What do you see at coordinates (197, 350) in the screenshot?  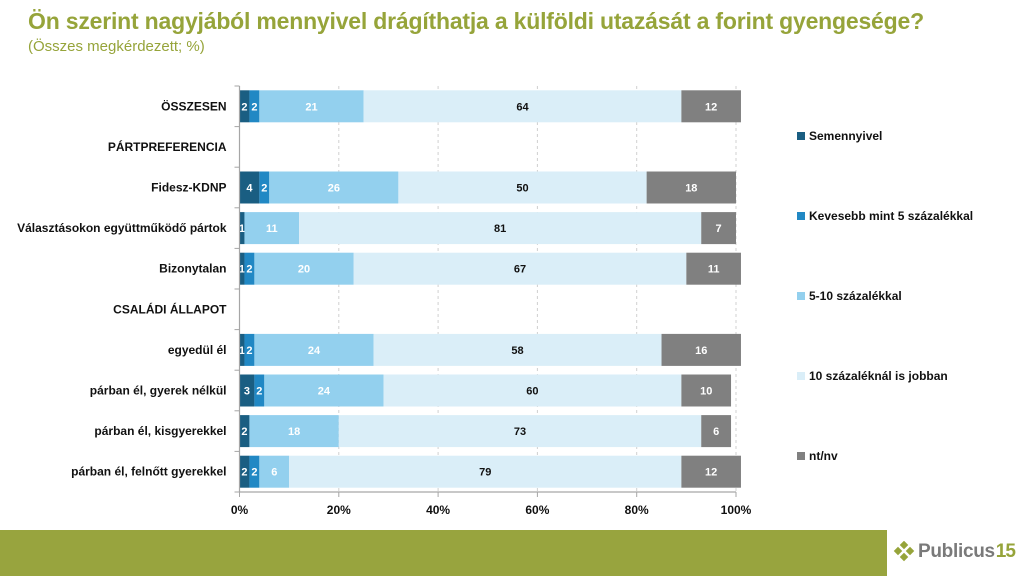 I see `category-label: egyedül él` at bounding box center [197, 350].